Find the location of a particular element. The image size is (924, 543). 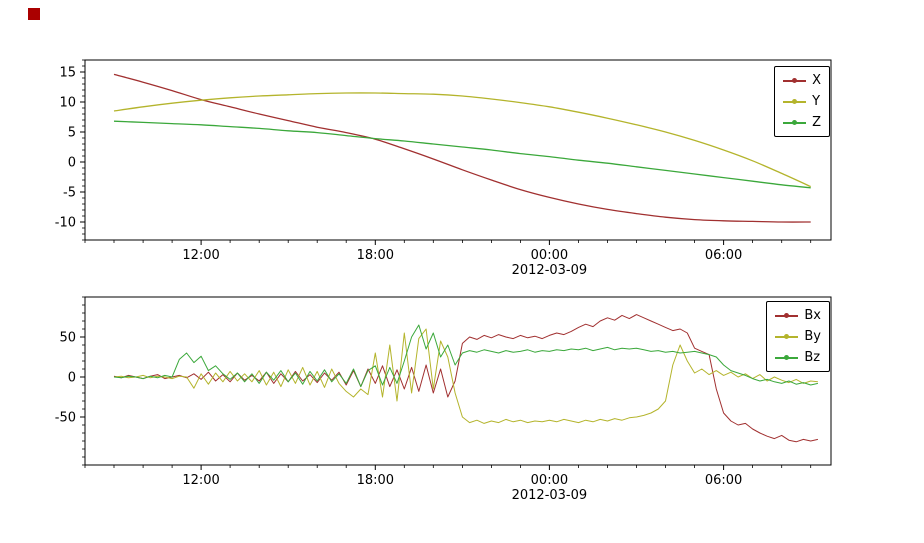

y-tick-label: 5 is located at coordinates (72, 133).